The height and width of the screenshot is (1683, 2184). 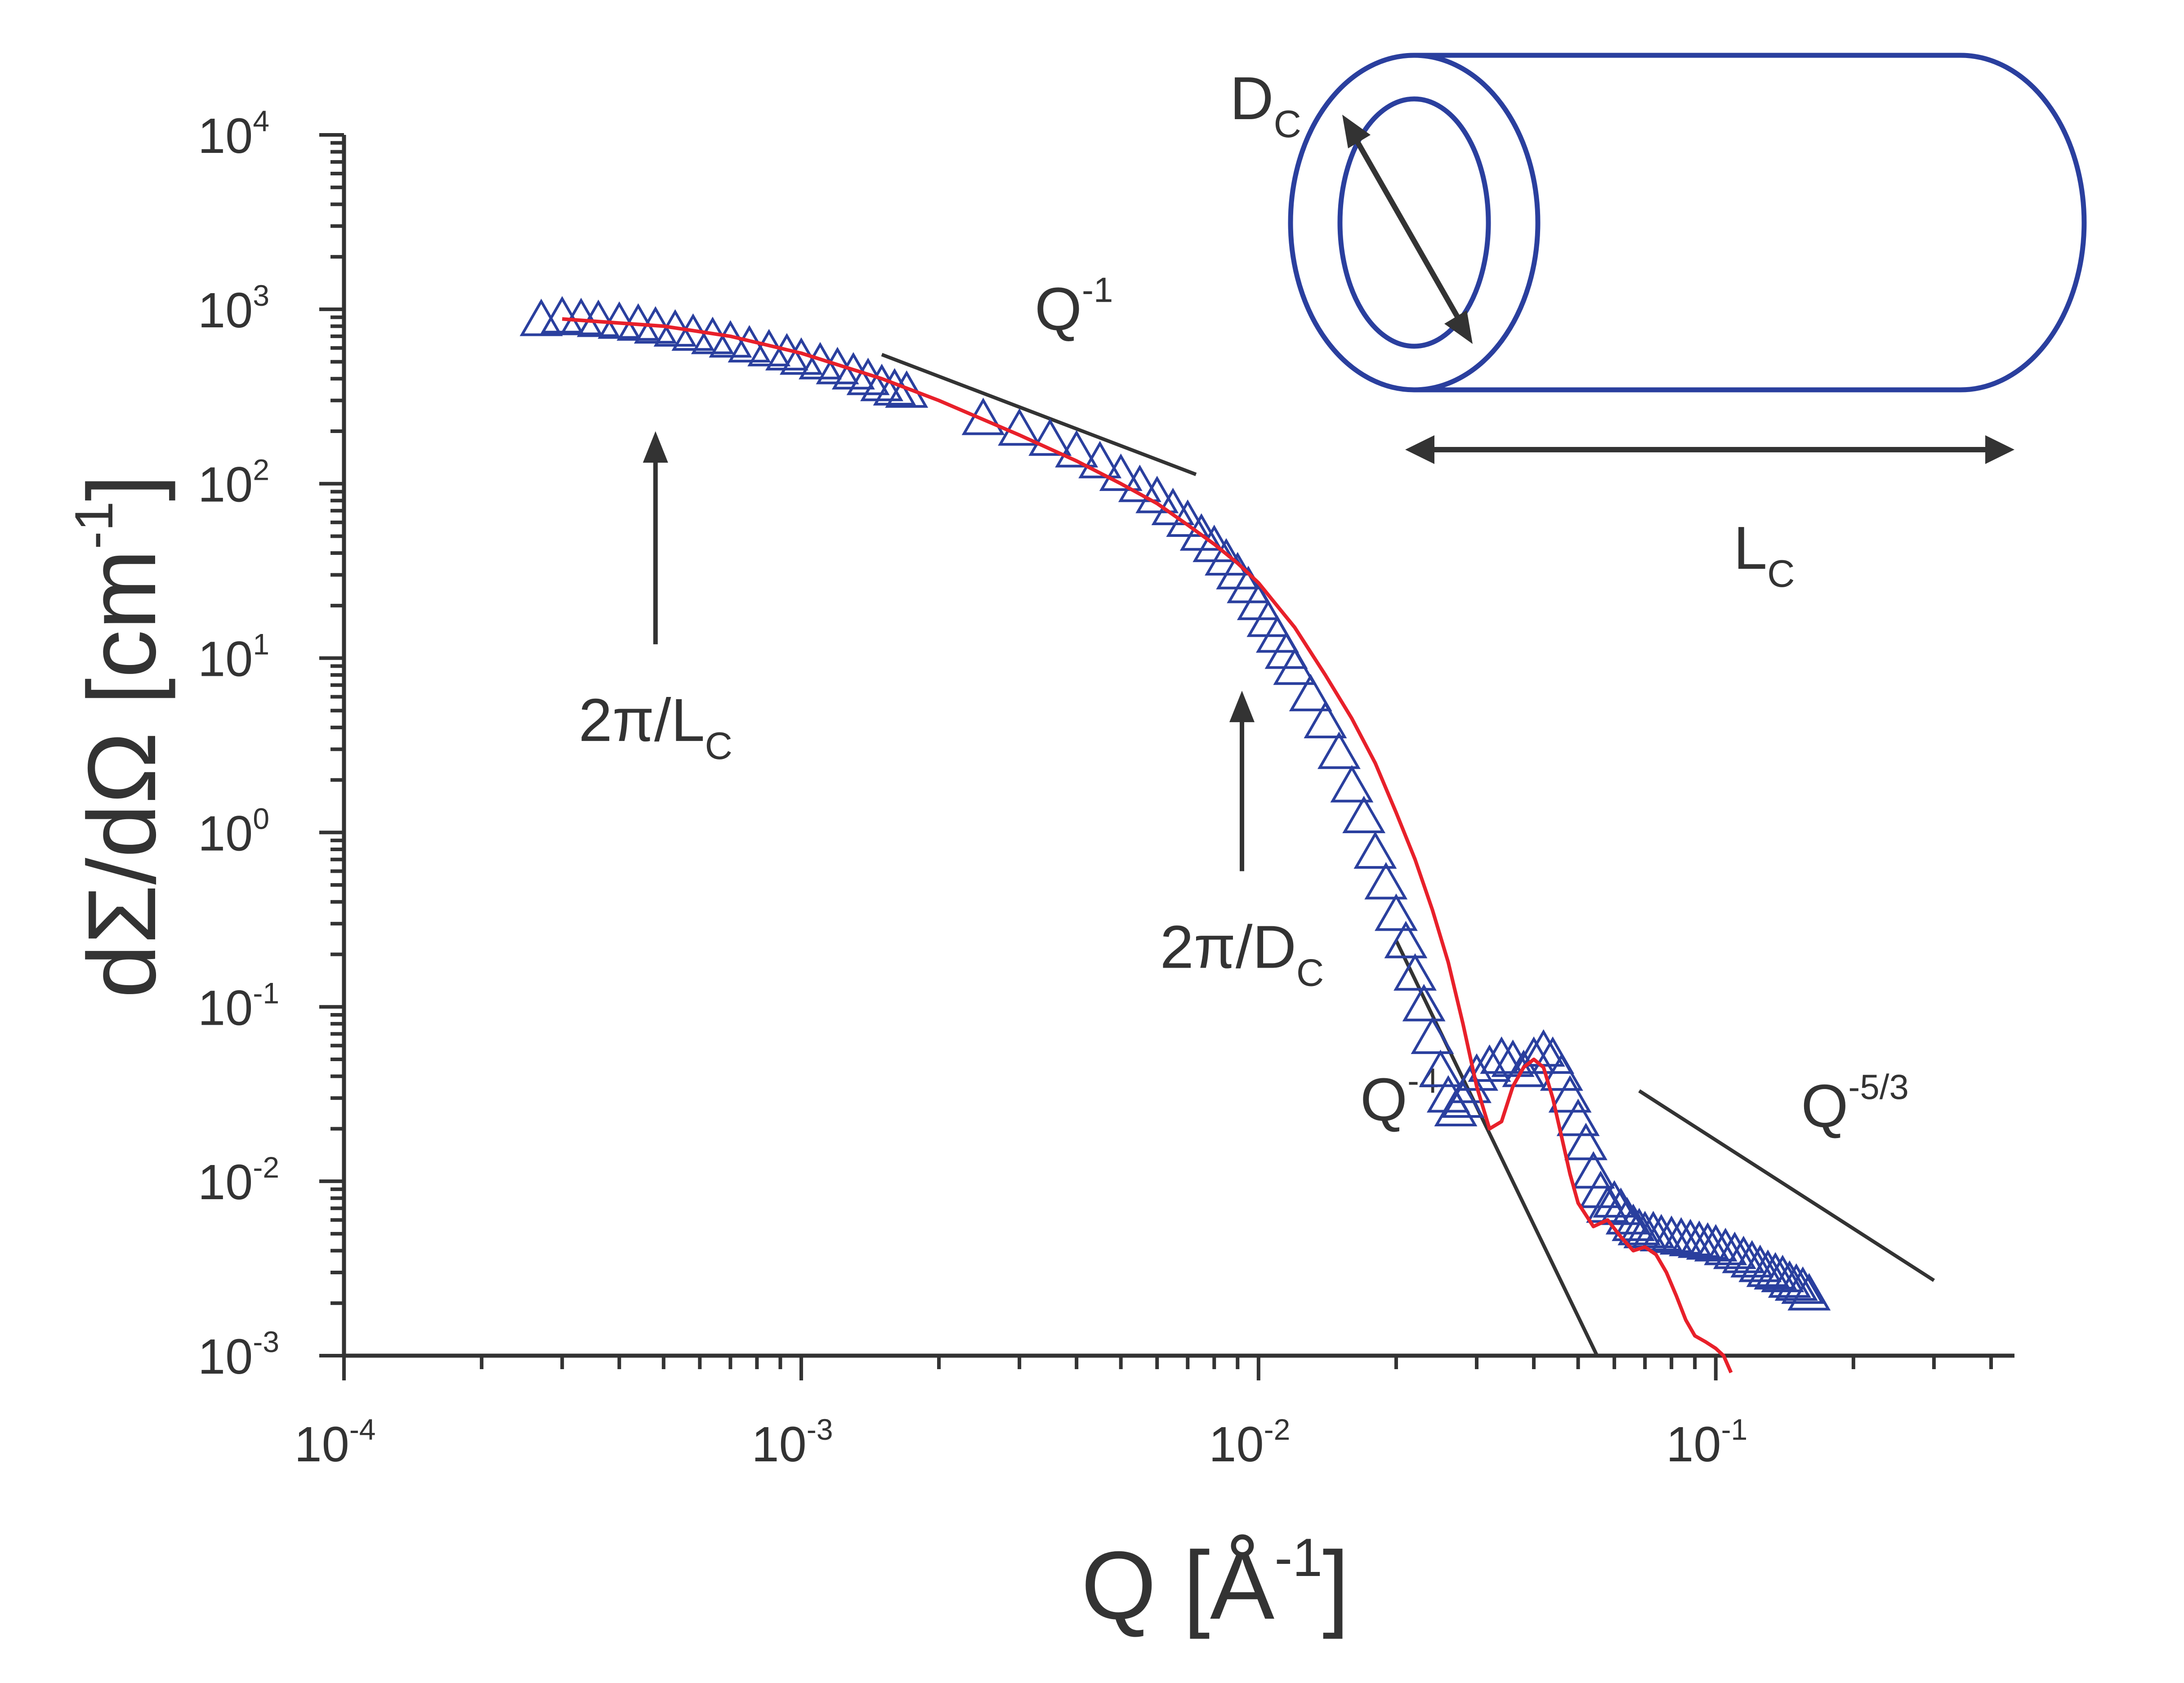 I want to click on cylinder-outer-rim, so click(x=1415, y=223).